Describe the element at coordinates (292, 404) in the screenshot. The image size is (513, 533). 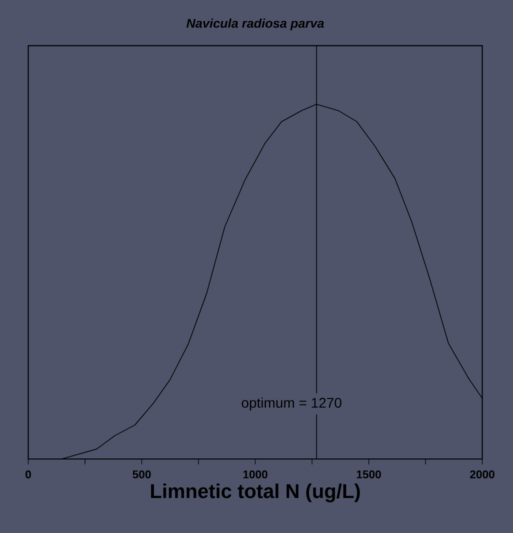
I see `ref-line-label: optimum = 1270` at that location.